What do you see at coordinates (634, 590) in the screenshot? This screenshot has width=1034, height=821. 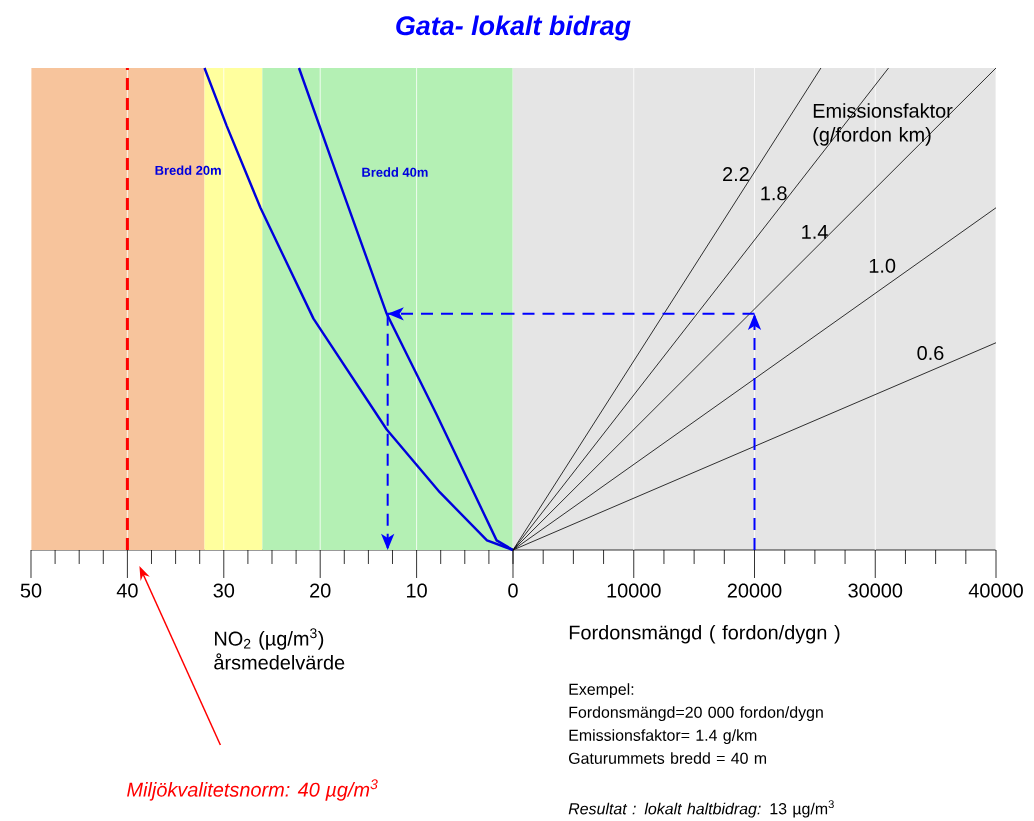 I see `x-tick-label: 10000` at bounding box center [634, 590].